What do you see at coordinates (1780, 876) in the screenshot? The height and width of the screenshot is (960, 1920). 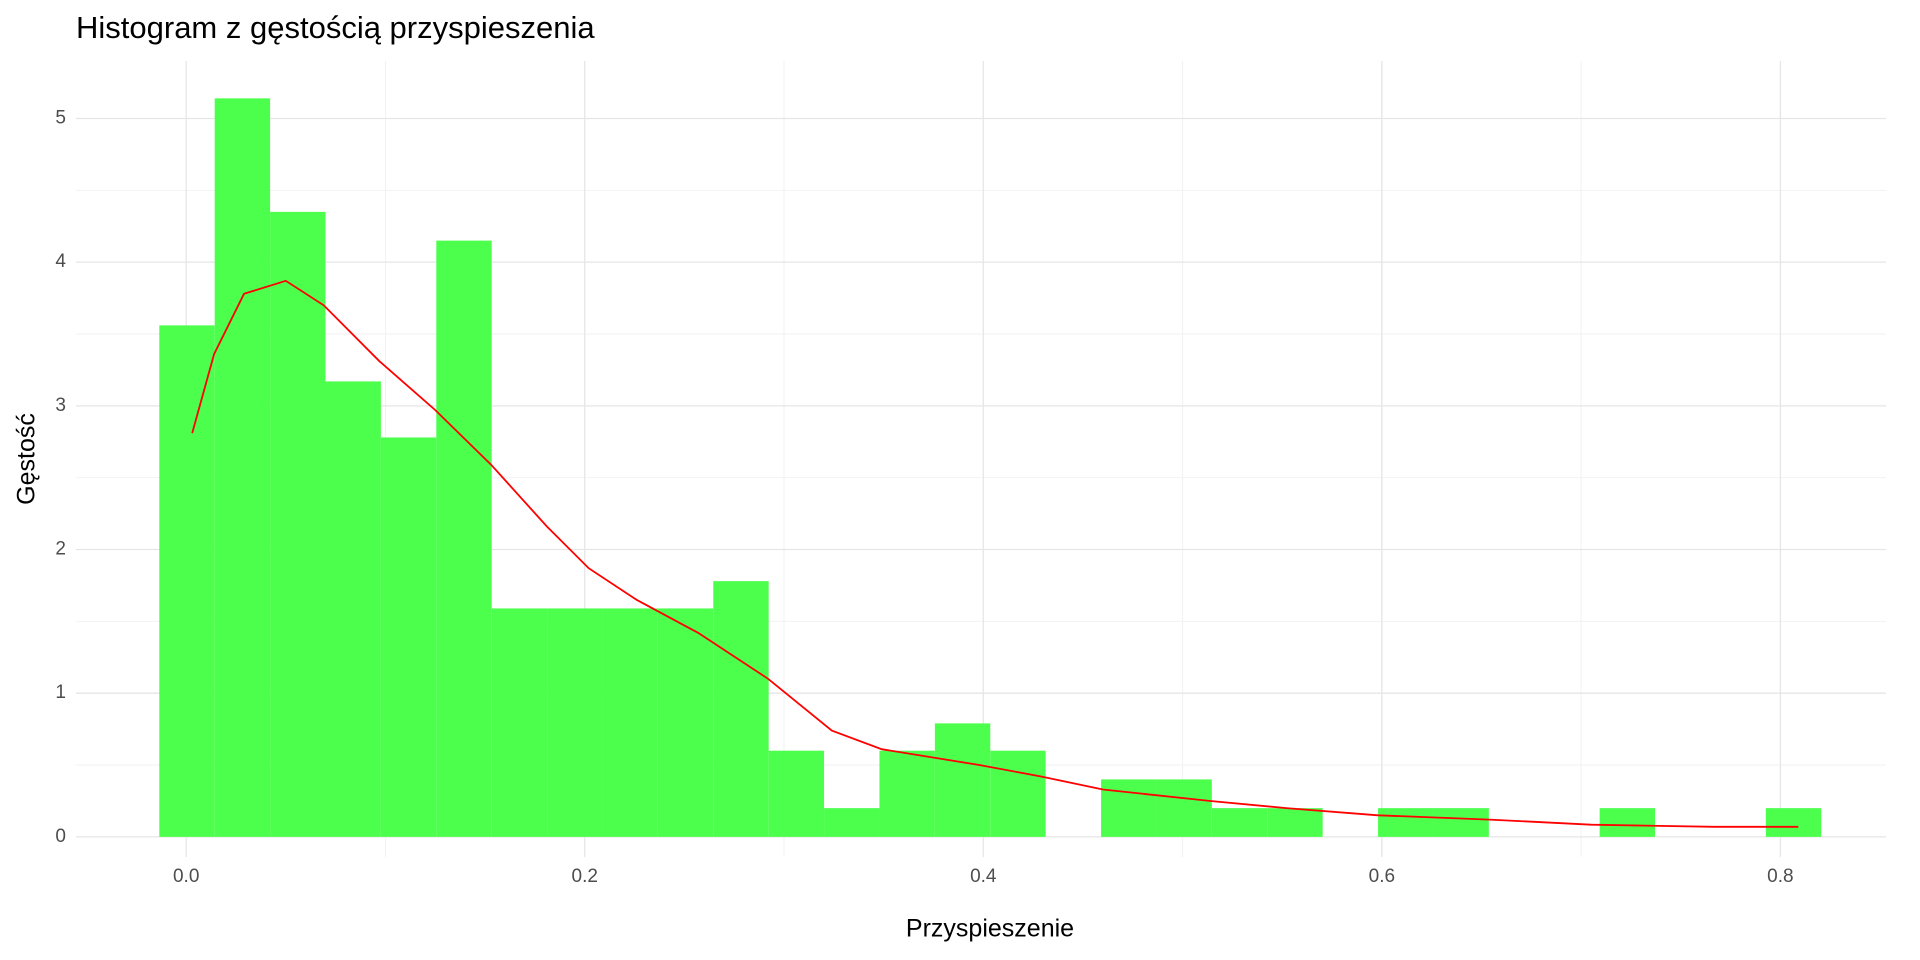 I see `x-tick-label: 0.8` at bounding box center [1780, 876].